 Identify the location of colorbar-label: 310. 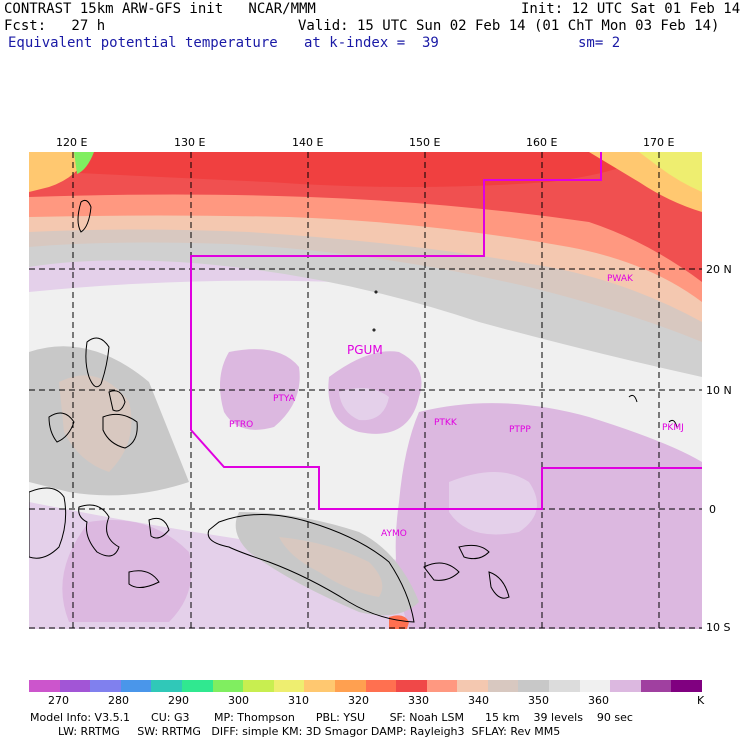
(298, 700).